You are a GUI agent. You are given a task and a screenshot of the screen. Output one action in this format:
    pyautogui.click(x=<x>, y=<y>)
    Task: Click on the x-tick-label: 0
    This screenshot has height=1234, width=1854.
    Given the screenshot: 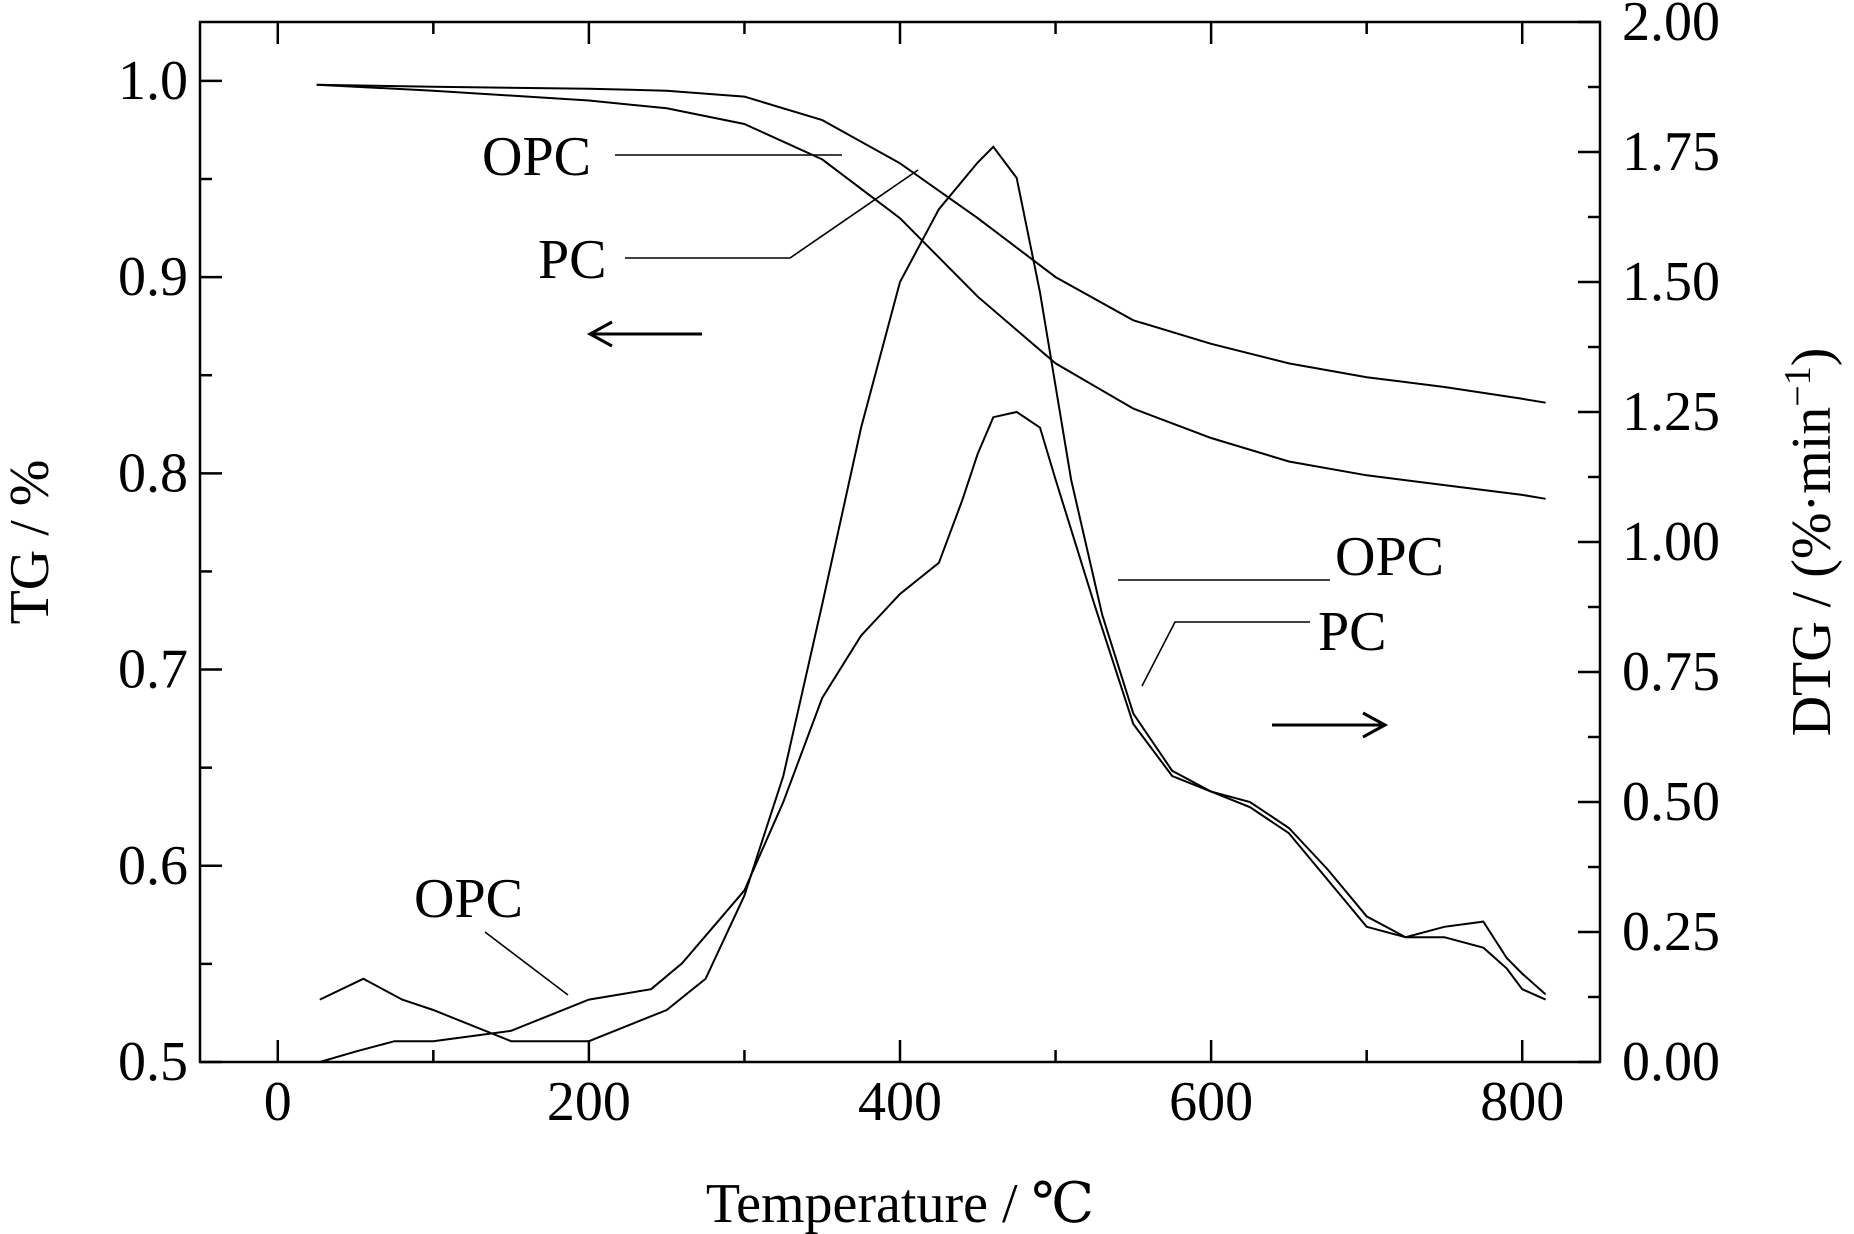 What is the action you would take?
    pyautogui.click(x=278, y=1102)
    